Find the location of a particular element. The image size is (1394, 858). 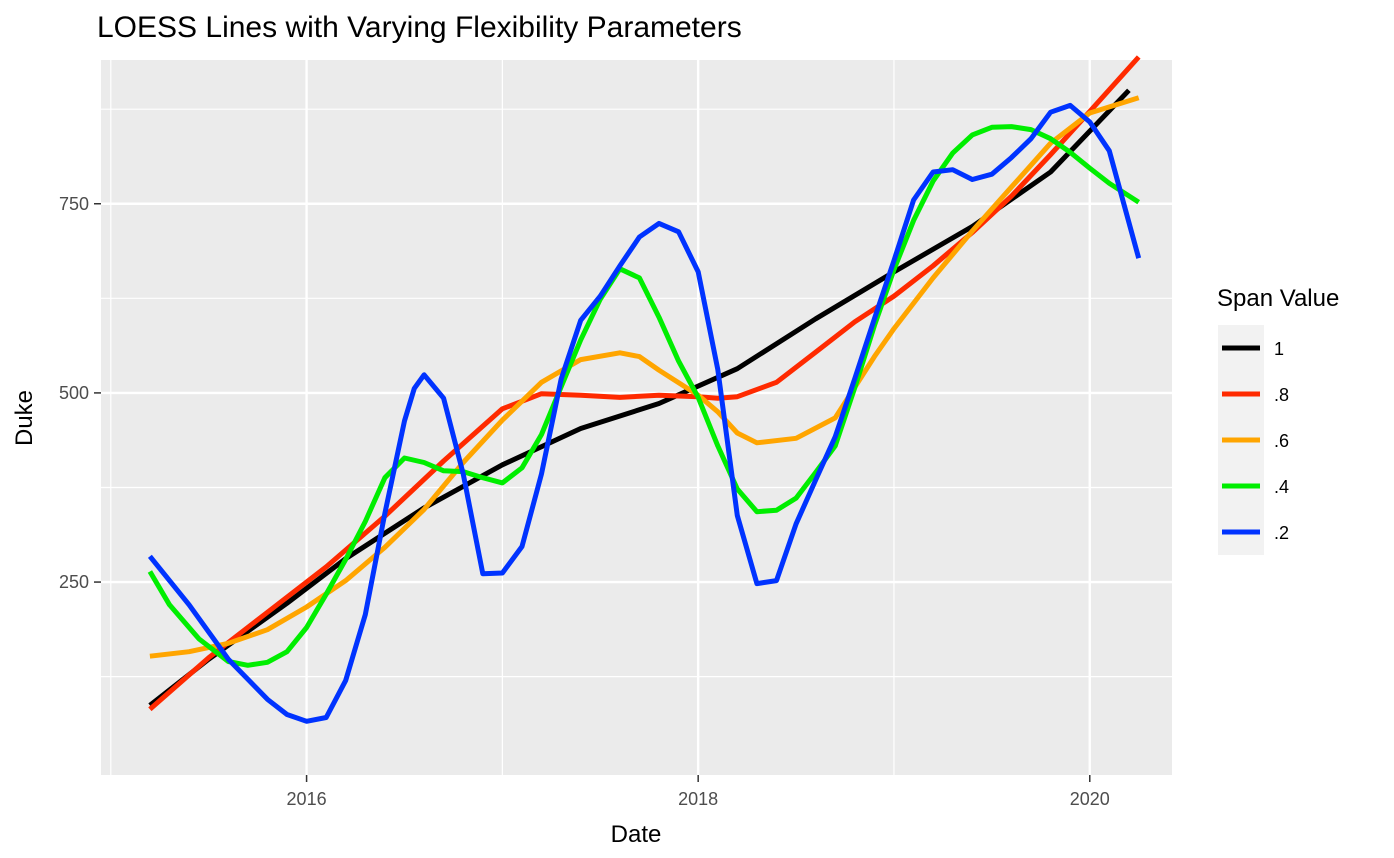

legend: Span Value 1 .8 .6 .4 .2 is located at coordinates (1278, 420).